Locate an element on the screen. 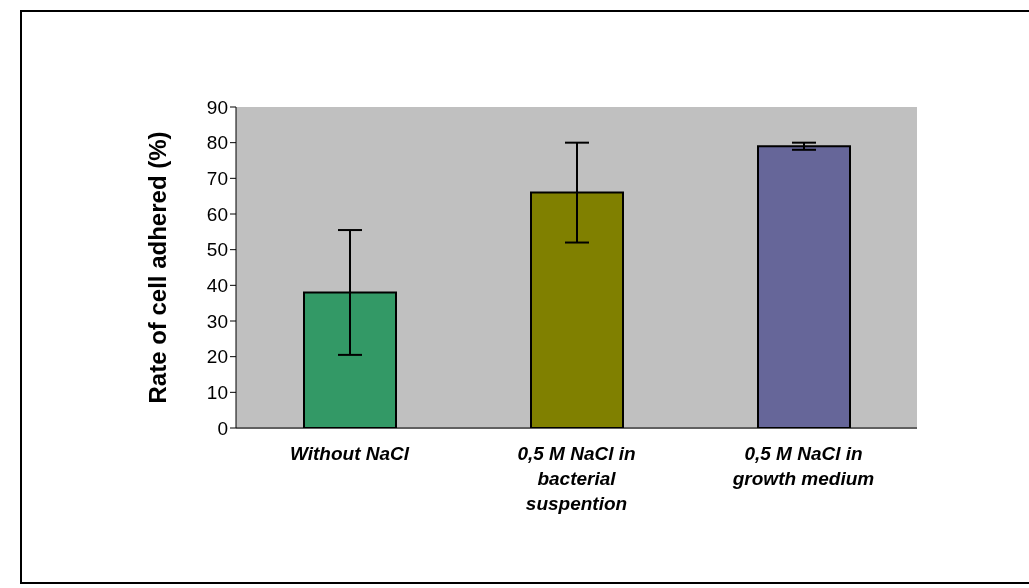  y-tick-label: 90 is located at coordinates (217, 107).